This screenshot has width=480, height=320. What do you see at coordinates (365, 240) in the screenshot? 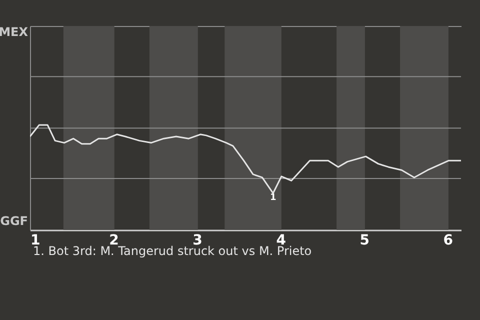
I see `x-tick-label: 5` at bounding box center [365, 240].